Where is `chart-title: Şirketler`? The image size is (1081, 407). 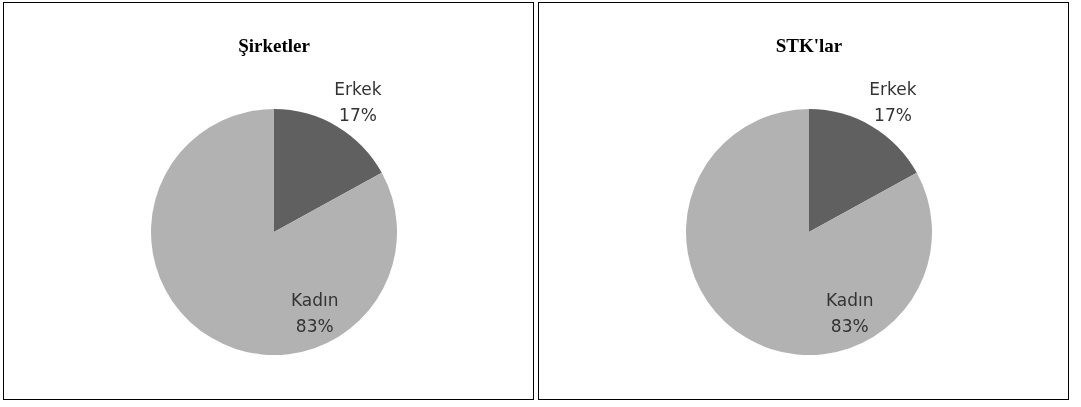 chart-title: Şirketler is located at coordinates (274, 45).